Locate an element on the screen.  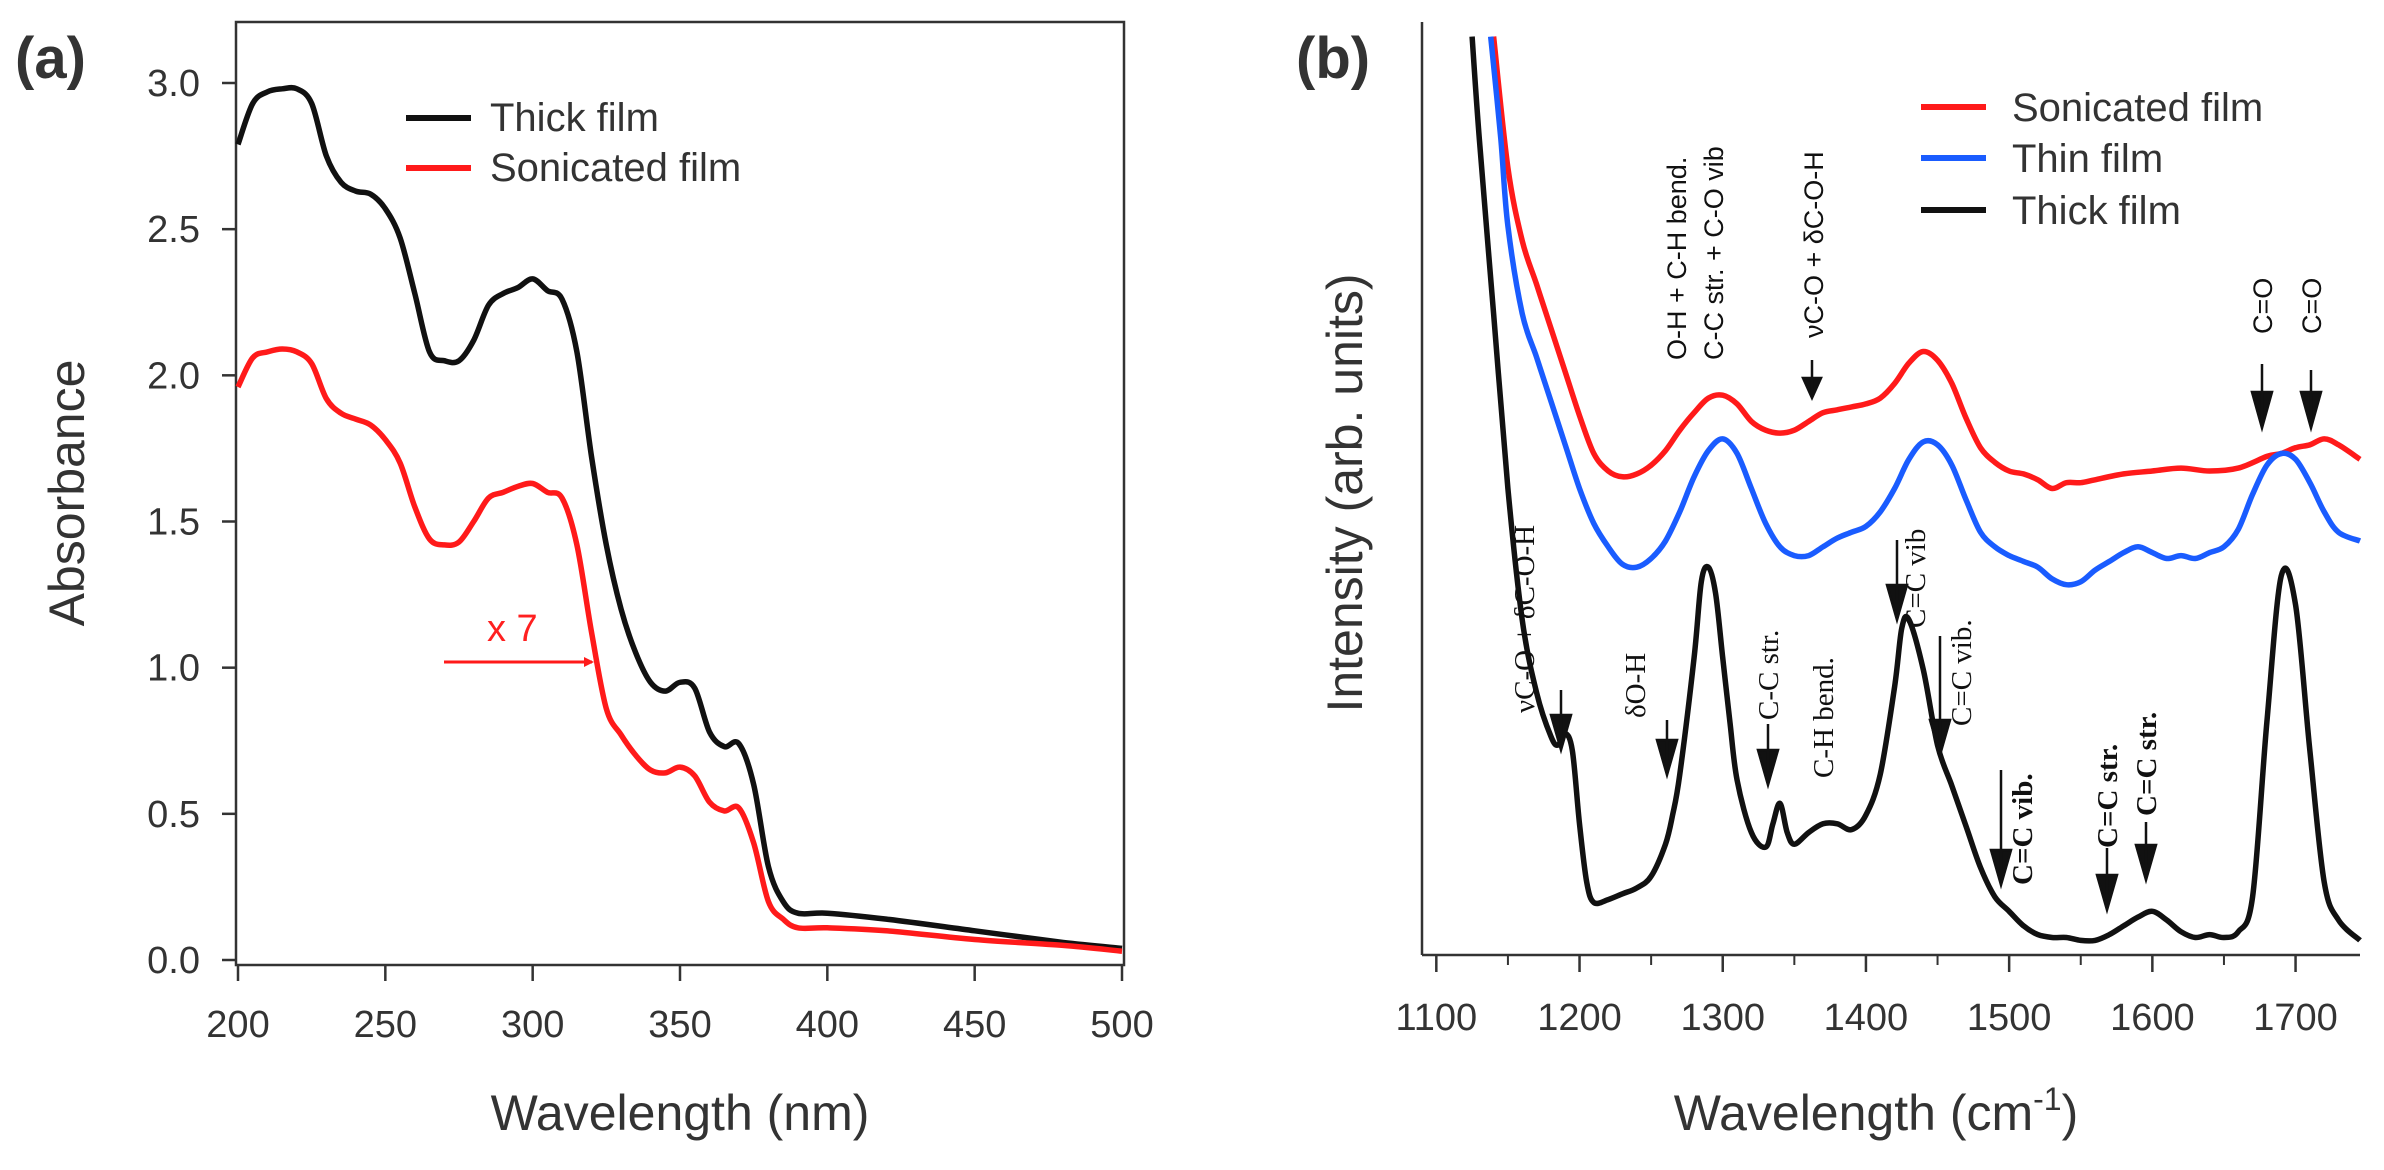
anno-black-vco: νC-O + δC-O-H is located at coordinates (1525, 619).